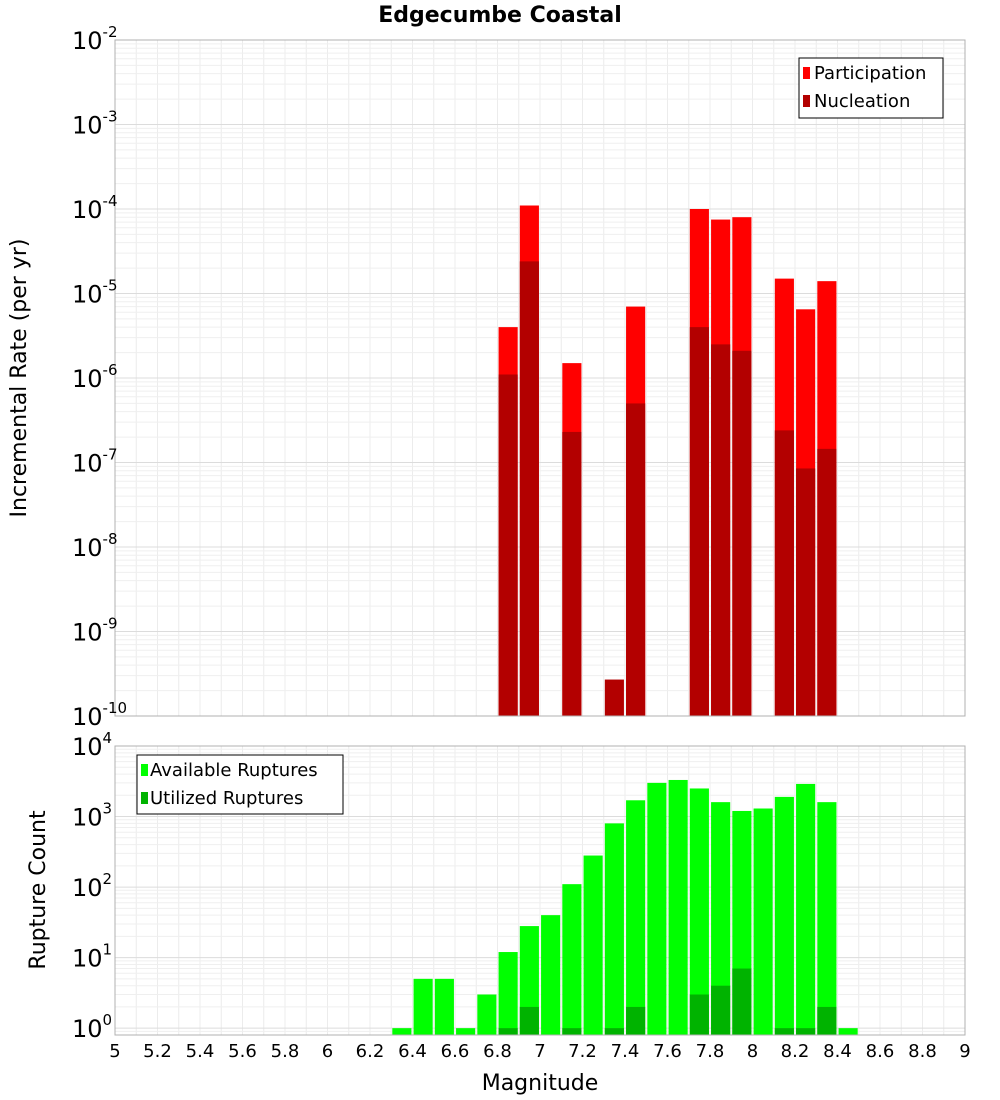 The height and width of the screenshot is (1100, 1000). What do you see at coordinates (234, 770) in the screenshot?
I see `legend-label-available-ruptures: Available Ruptures` at bounding box center [234, 770].